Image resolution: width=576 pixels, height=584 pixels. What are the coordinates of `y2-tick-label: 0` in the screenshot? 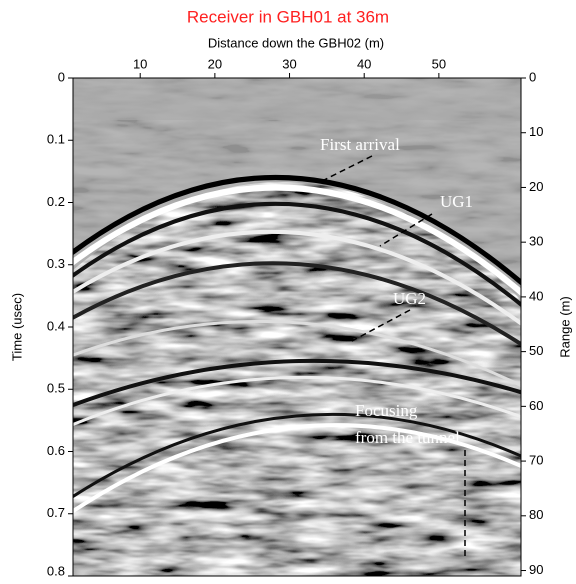 It's located at (532, 76).